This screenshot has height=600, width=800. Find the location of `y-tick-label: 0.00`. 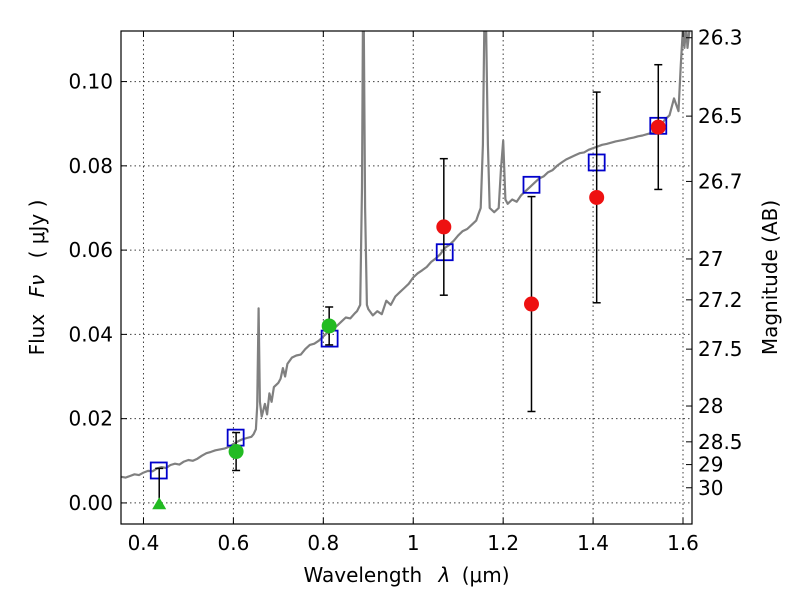

y-tick-label: 0.00 is located at coordinates (90, 503).